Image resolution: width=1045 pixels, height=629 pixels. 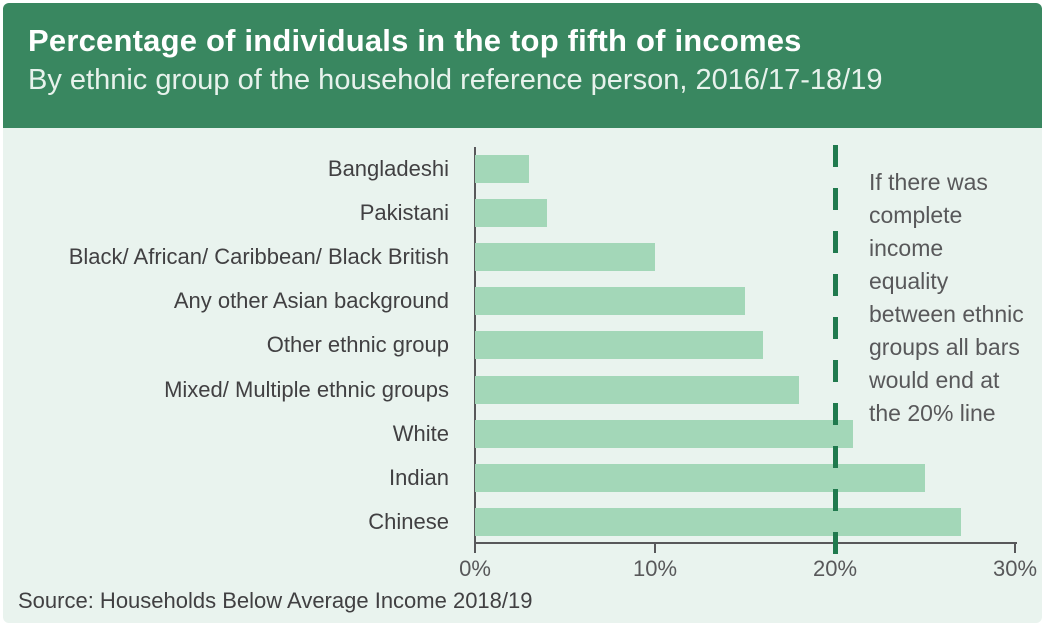 What do you see at coordinates (408, 521) in the screenshot?
I see `category-label: Chinese` at bounding box center [408, 521].